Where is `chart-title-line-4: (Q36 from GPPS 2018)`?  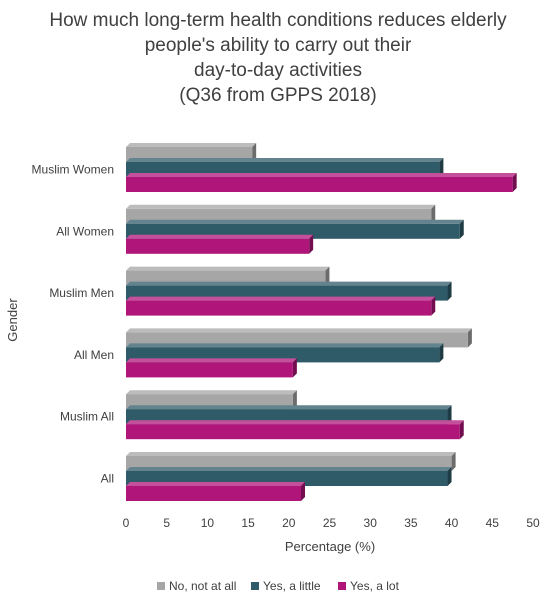
chart-title-line-4: (Q36 from GPPS 2018) is located at coordinates (277, 95).